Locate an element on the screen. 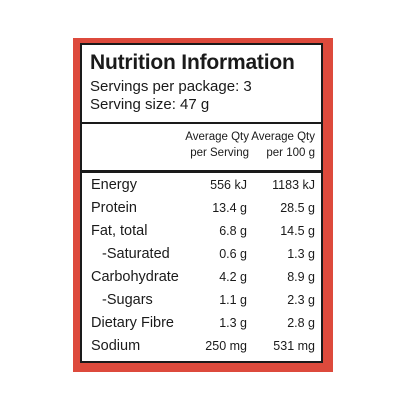 This screenshot has width=400, height=400. per-serving-value: 1.1 g is located at coordinates (233, 300).